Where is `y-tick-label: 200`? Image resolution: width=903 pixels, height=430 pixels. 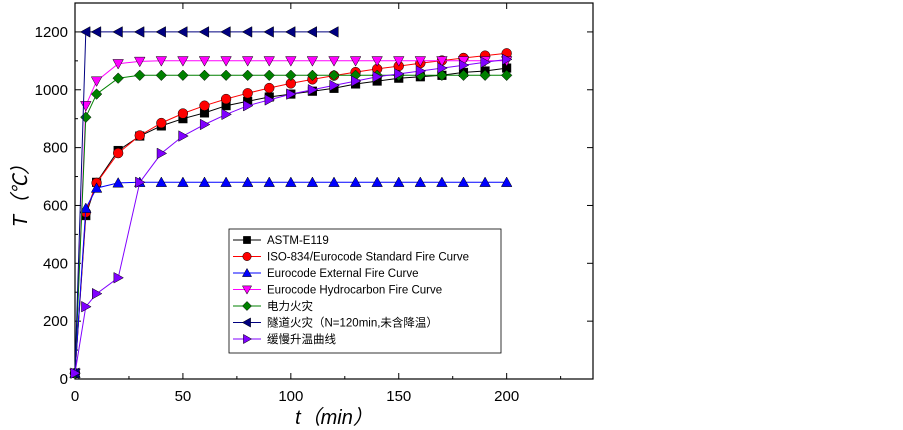 y-tick-label: 200 is located at coordinates (55, 321).